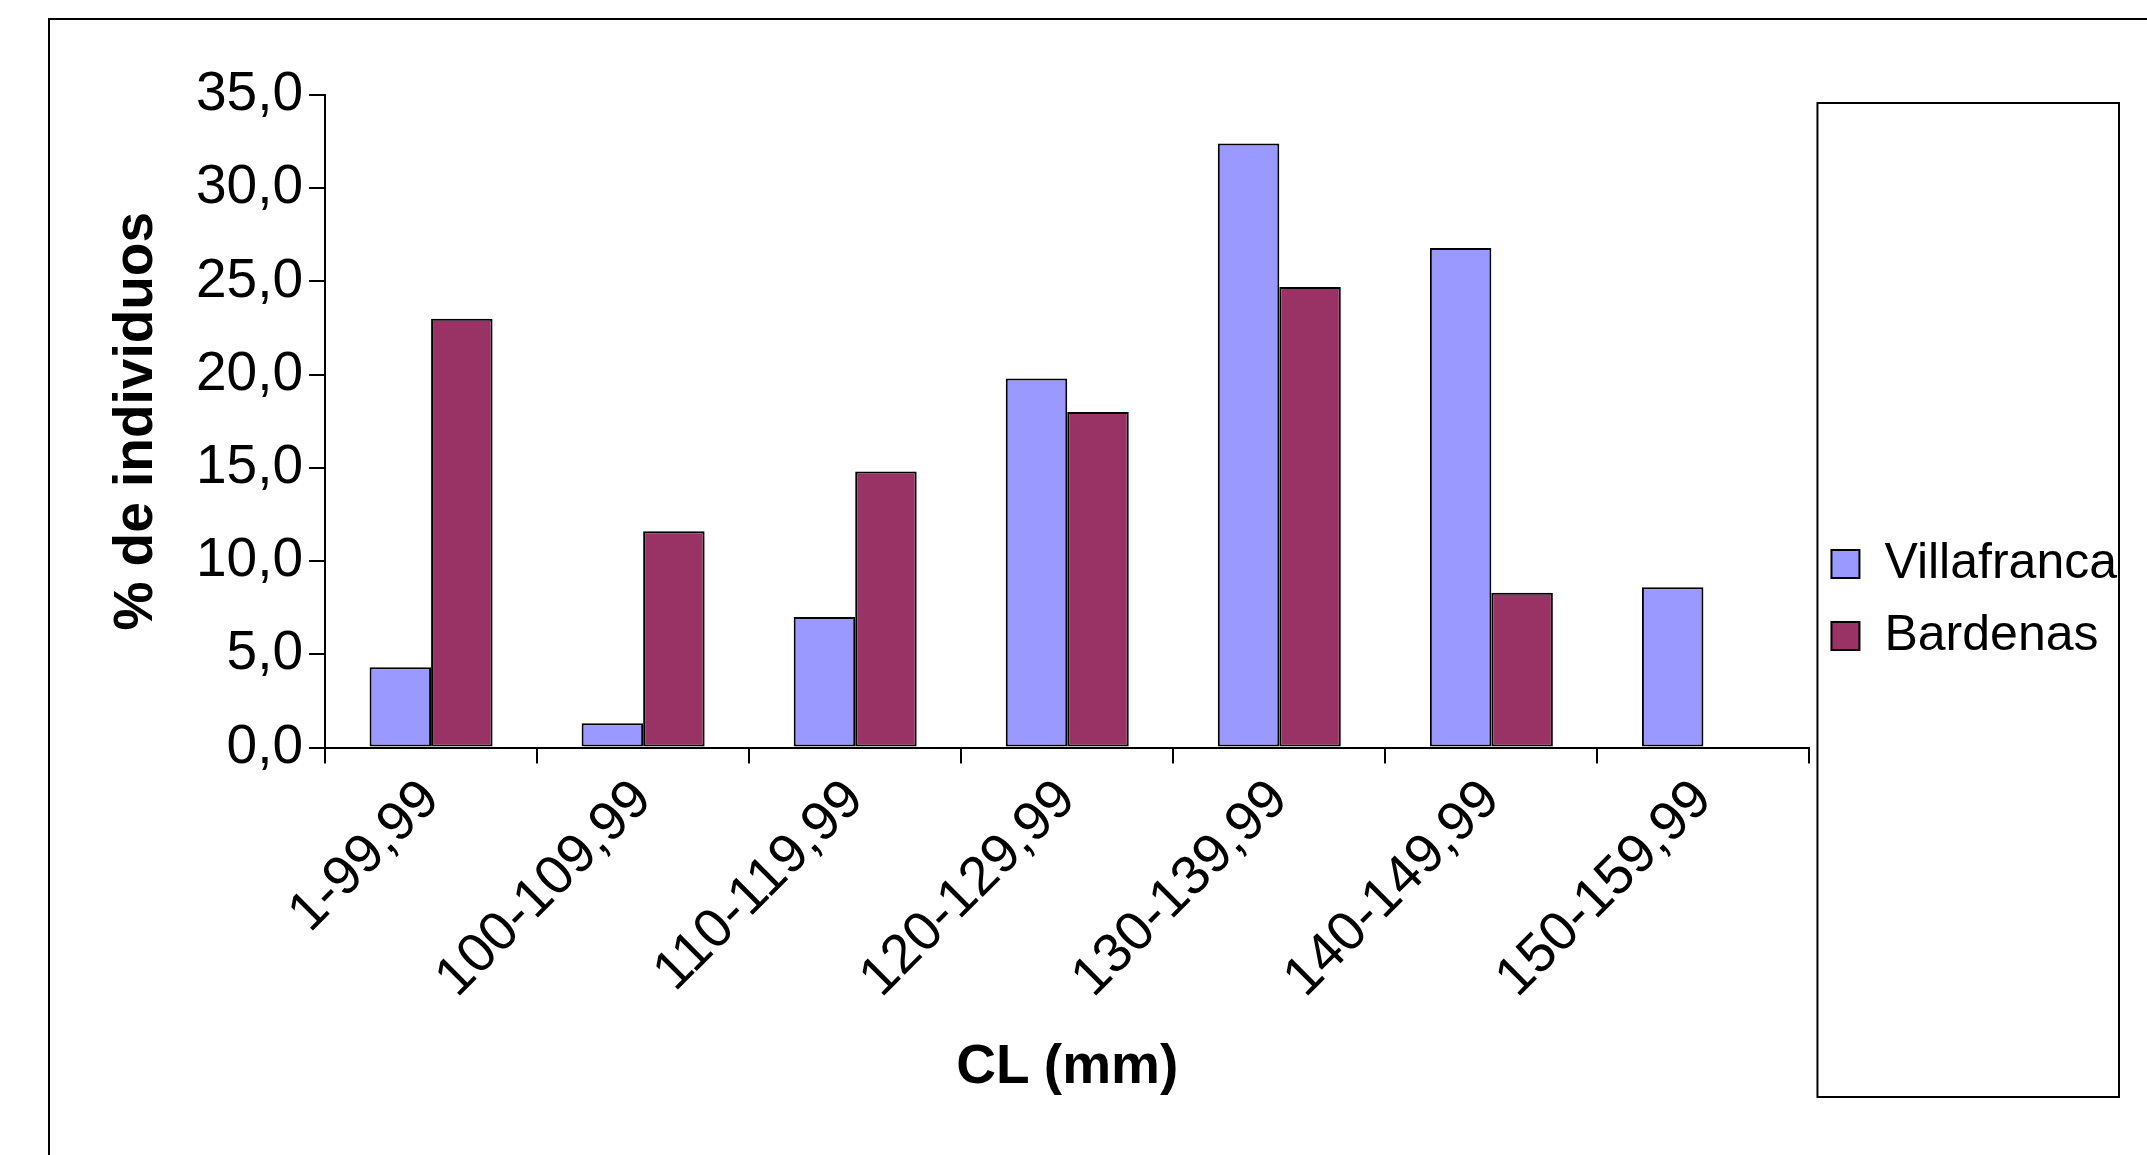 This screenshot has width=2147, height=1155. Describe the element at coordinates (250, 91) in the screenshot. I see `y-tick-label: 35,0` at that location.